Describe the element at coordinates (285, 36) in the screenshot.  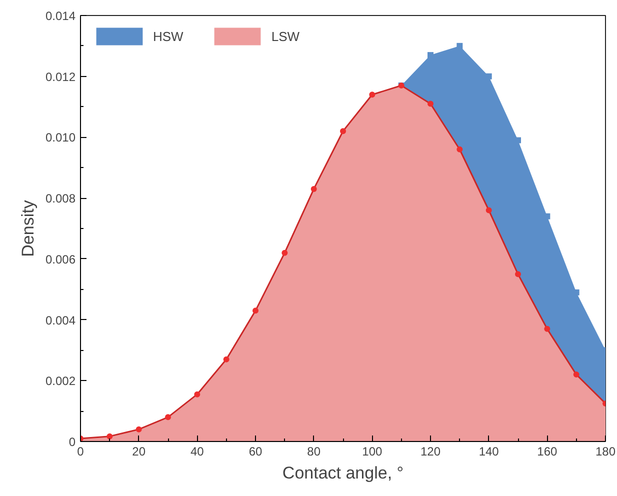
I see `legend-label: LSW` at that location.